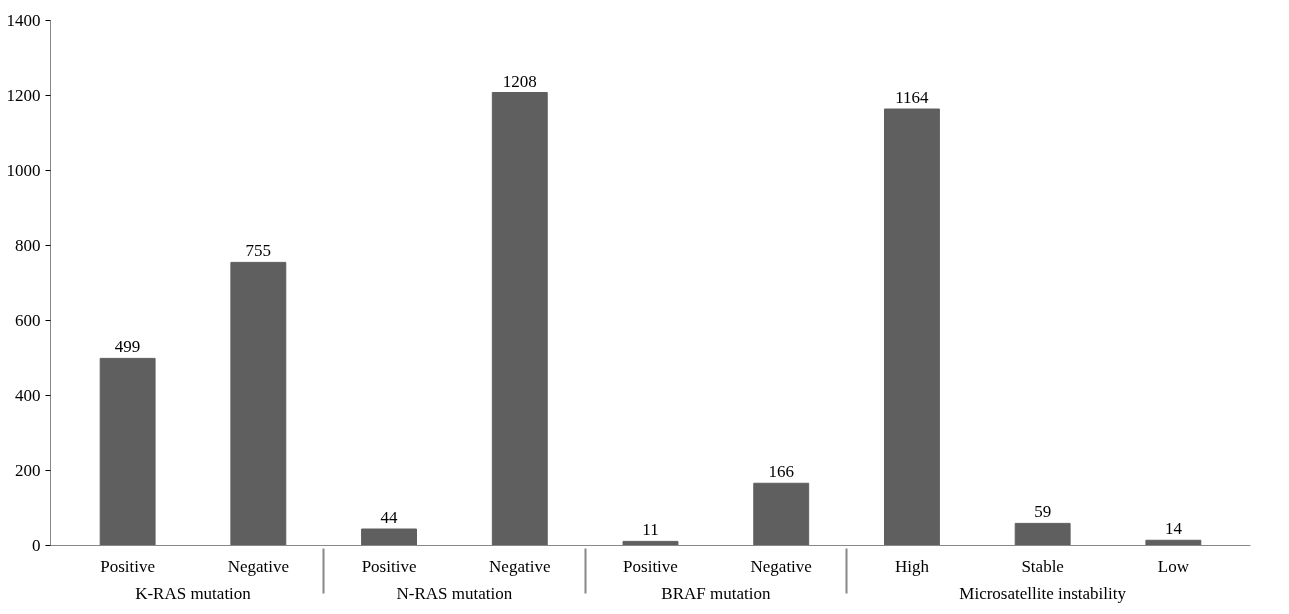 The width and height of the screenshot is (1289, 614). Describe the element at coordinates (781, 472) in the screenshot. I see `data-label: 166` at that location.